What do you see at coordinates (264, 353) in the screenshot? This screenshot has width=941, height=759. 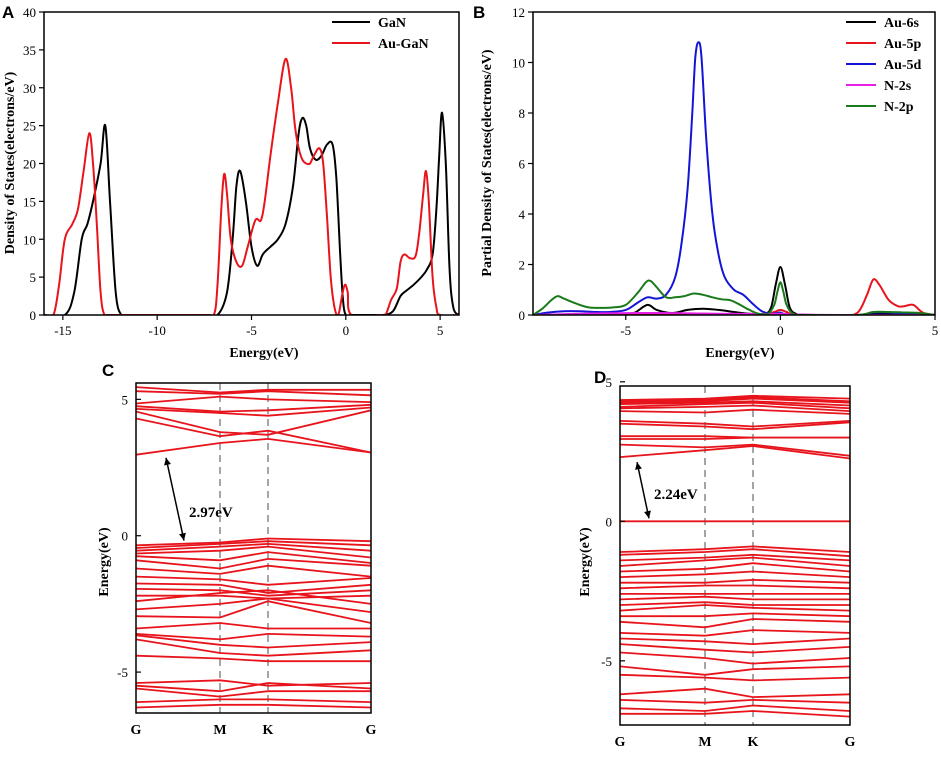 I see `panel-a-xlabel: Energy(eV)` at bounding box center [264, 353].